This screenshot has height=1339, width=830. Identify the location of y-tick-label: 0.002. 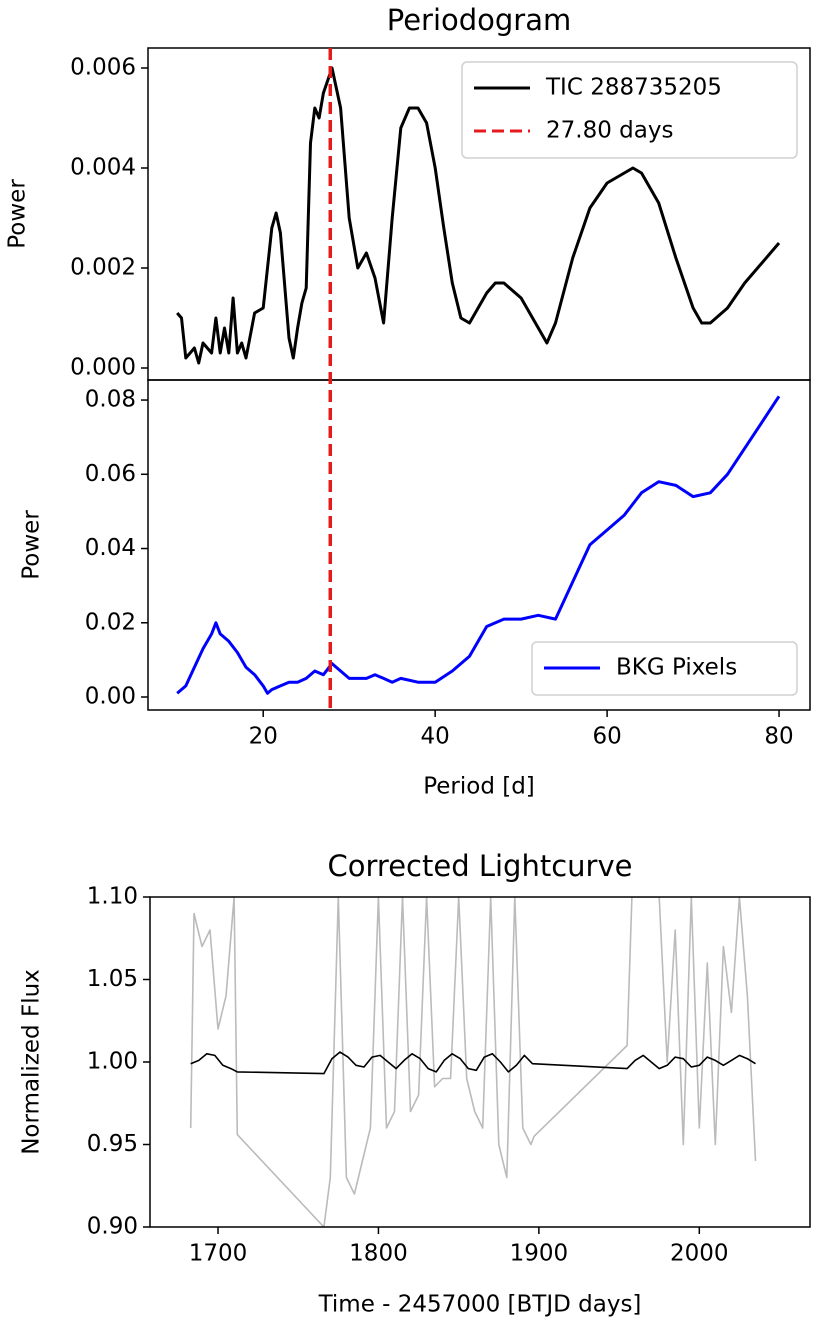
(103, 268).